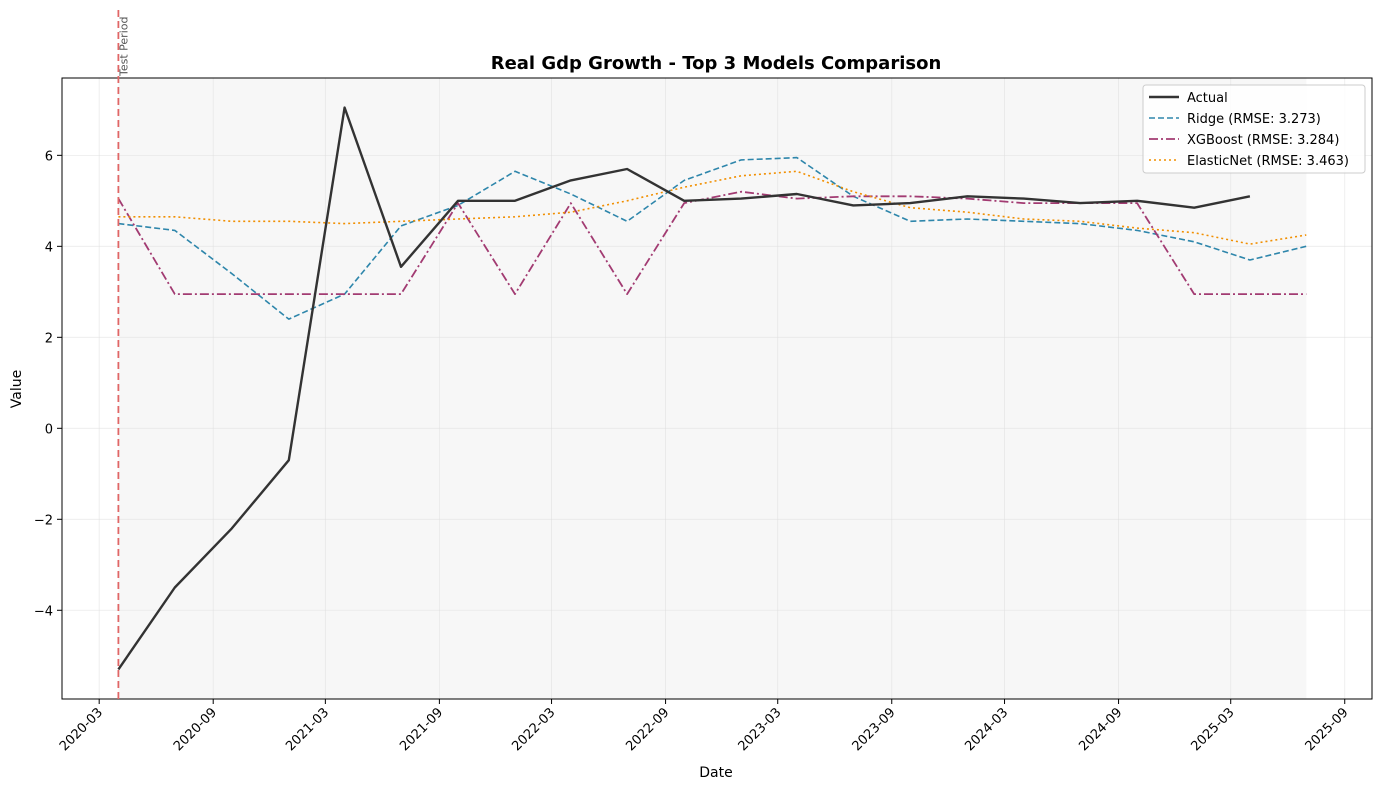 Image resolution: width=1386 pixels, height=790 pixels. Describe the element at coordinates (874, 729) in the screenshot. I see `x-tick-label: 2023-09` at that location.